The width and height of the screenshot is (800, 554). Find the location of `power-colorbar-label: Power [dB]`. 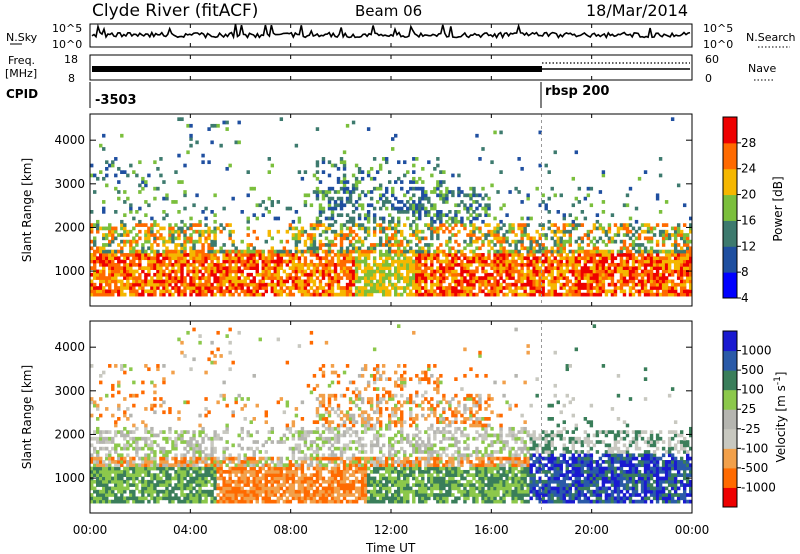

power-colorbar-label: Power [dB] is located at coordinates (778, 208).